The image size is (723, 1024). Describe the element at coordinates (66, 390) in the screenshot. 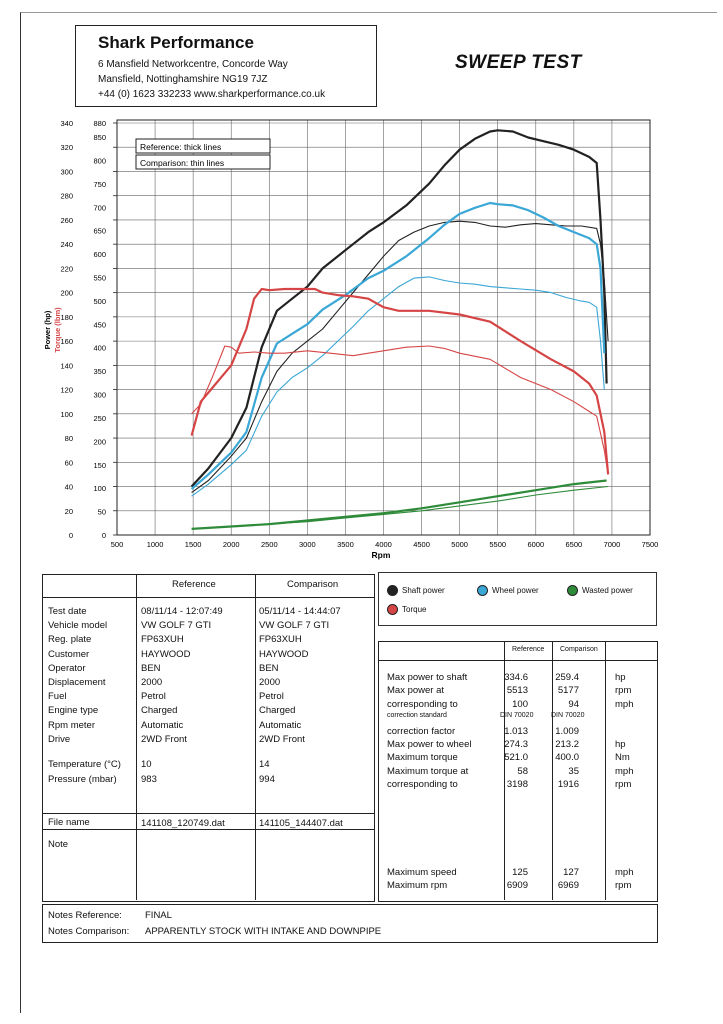

I see `power-tick-label: 120` at that location.